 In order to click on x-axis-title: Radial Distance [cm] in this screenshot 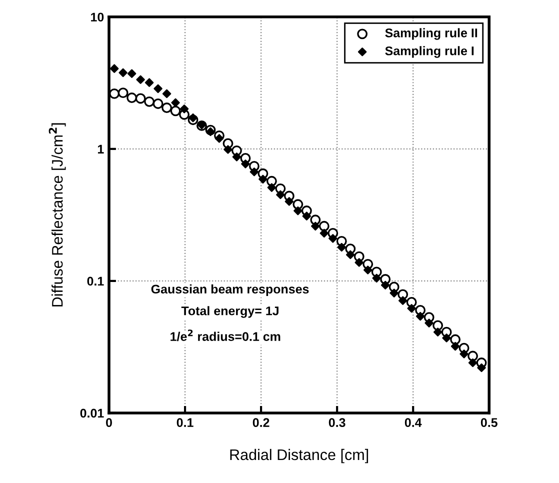, I will do `click(299, 456)`.